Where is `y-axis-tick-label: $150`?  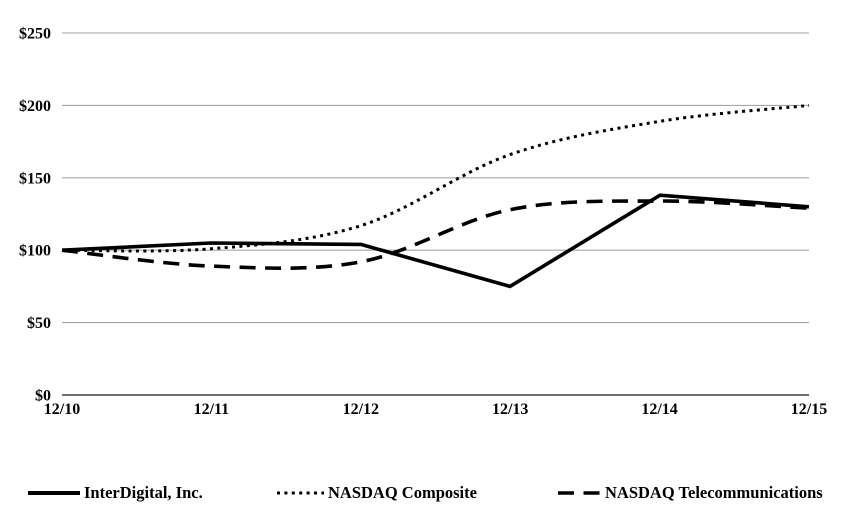
y-axis-tick-label: $150 is located at coordinates (35, 178).